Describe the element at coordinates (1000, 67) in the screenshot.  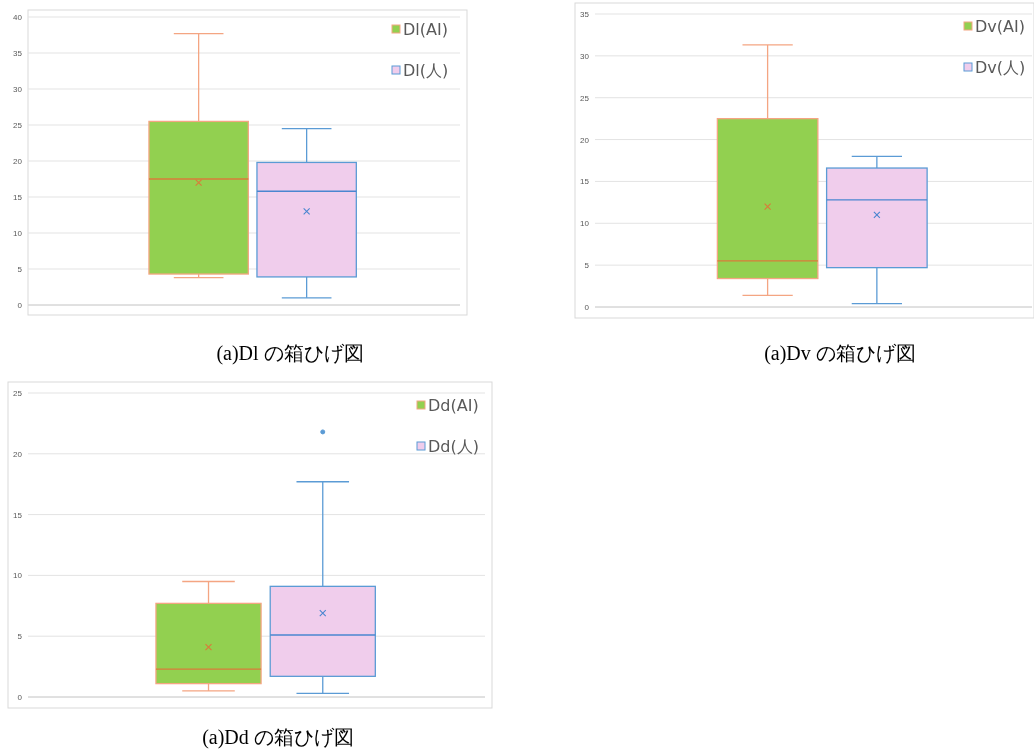
I see `legend-label: Dv(人)` at that location.